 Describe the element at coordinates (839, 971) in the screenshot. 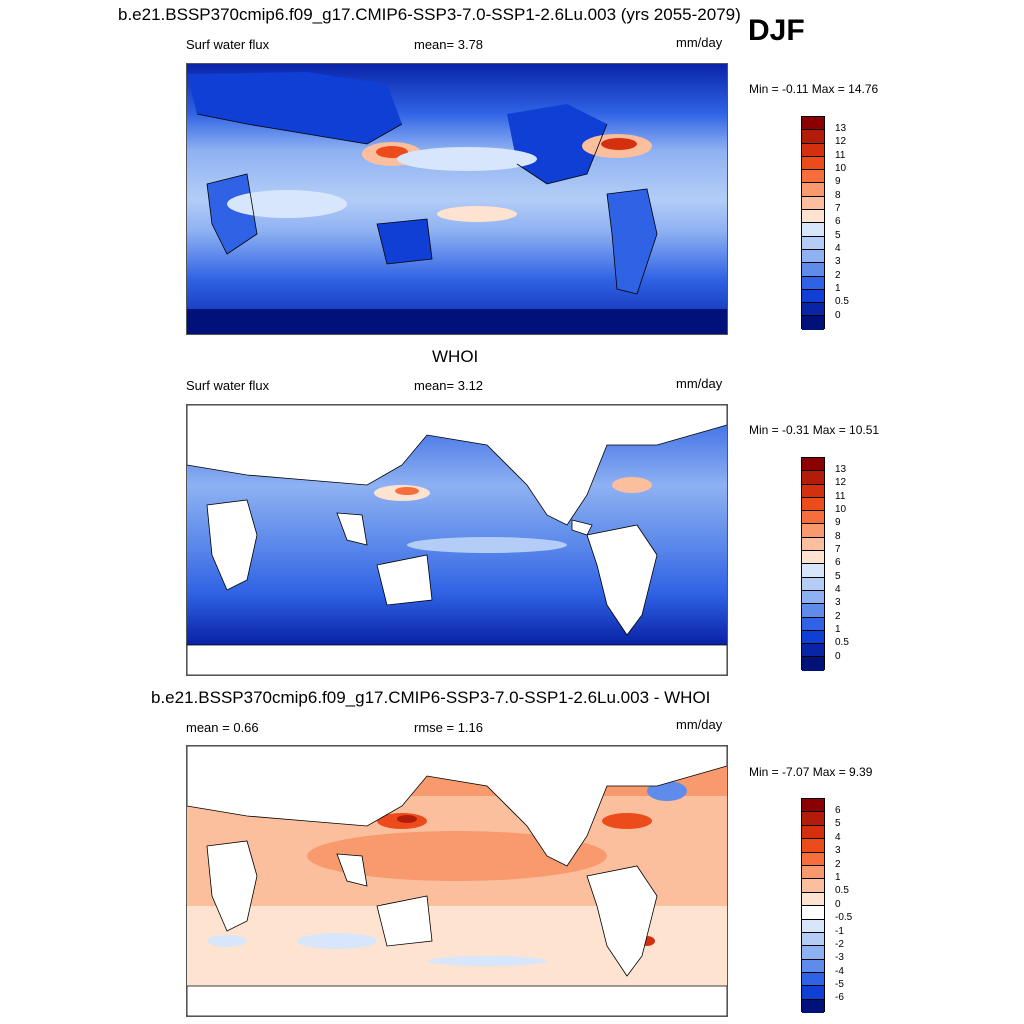

I see `colorbar-tick: -4` at that location.